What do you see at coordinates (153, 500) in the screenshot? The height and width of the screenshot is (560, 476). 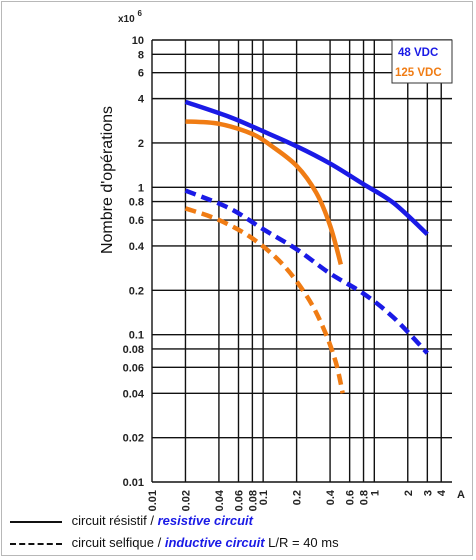 I see `x-tick-label: 0.01` at bounding box center [153, 500].